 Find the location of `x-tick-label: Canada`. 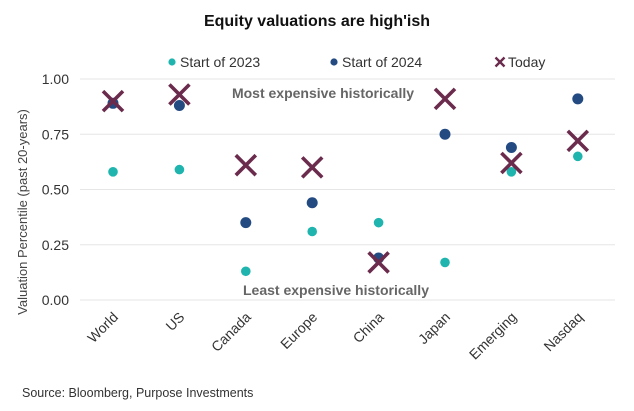

x-tick-label: Canada is located at coordinates (231, 332).